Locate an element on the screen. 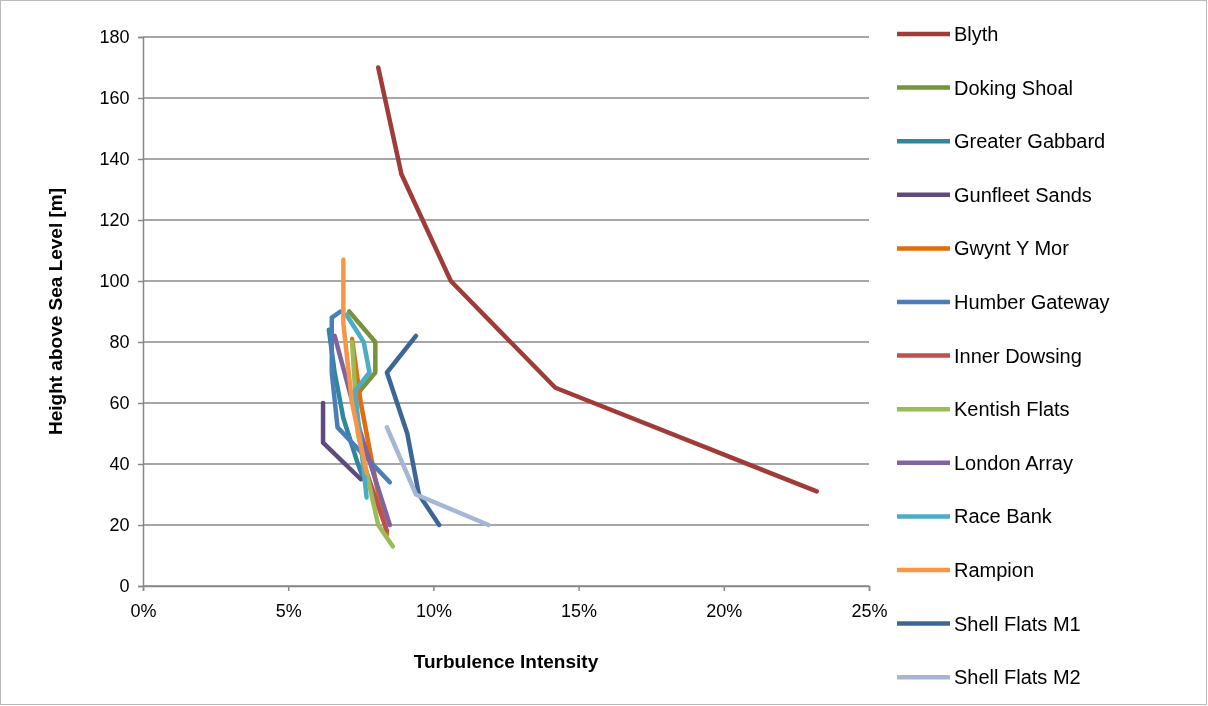 The image size is (1208, 706). legend-label: Doking Shoal is located at coordinates (1013, 87).